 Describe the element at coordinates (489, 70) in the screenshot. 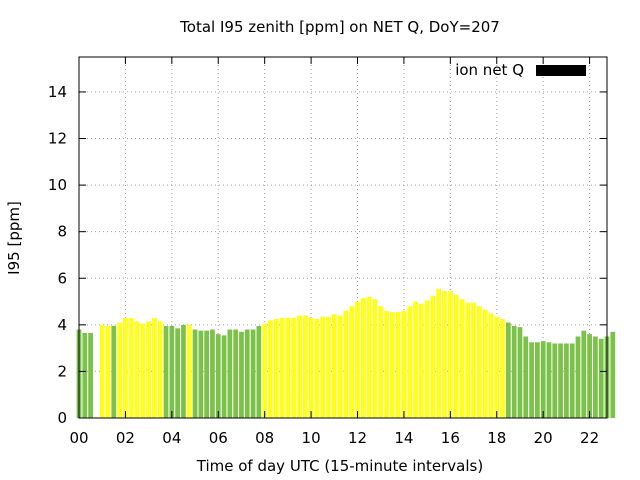

I see `legend-label: ion net Q` at that location.